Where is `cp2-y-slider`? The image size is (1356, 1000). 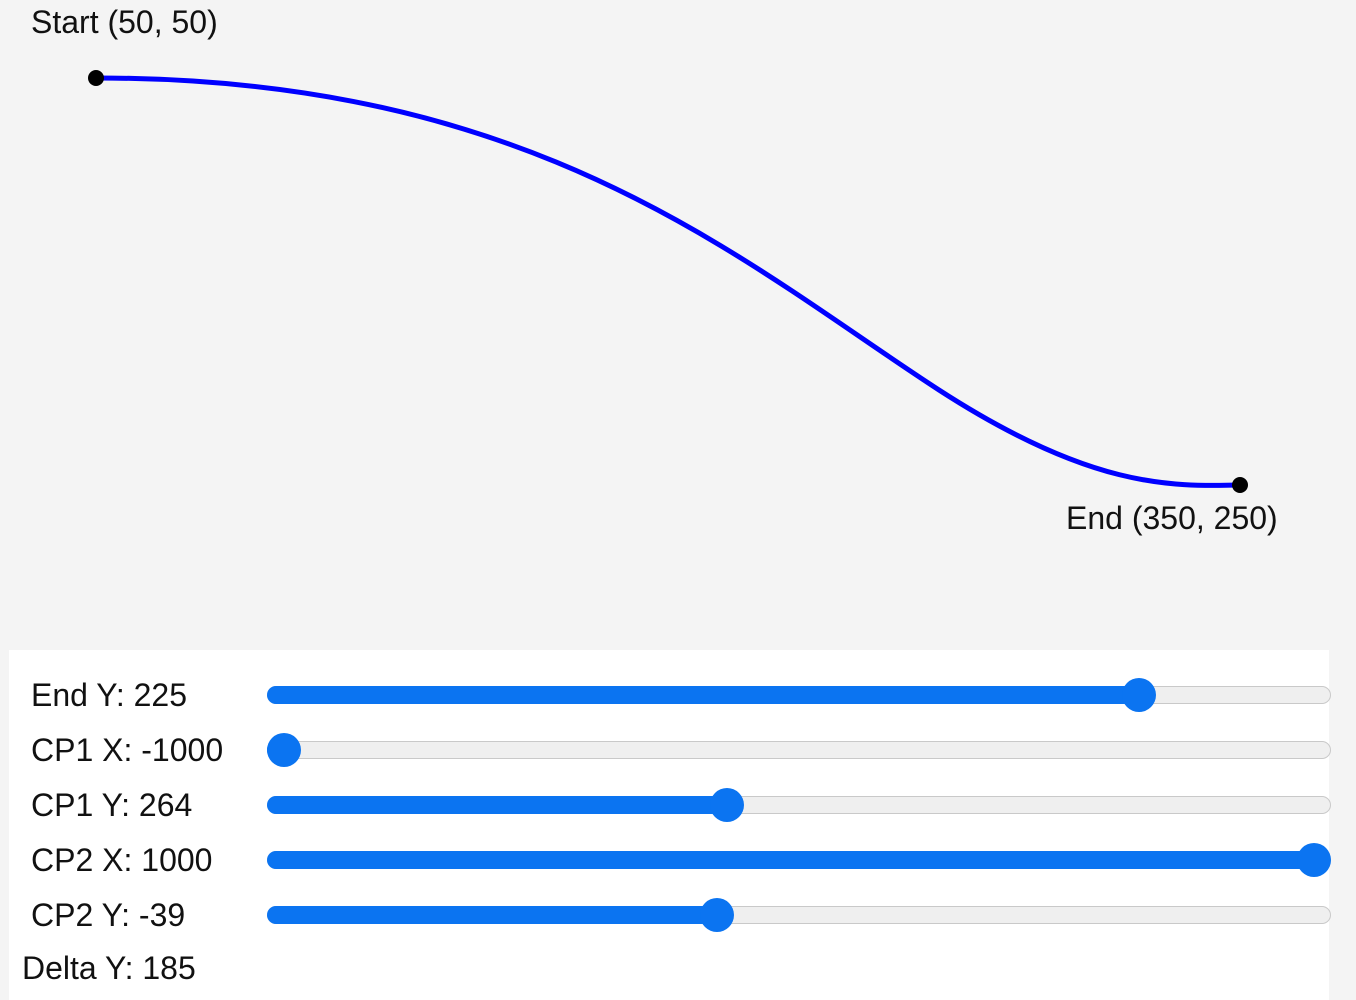 cp2-y-slider is located at coordinates (799, 914).